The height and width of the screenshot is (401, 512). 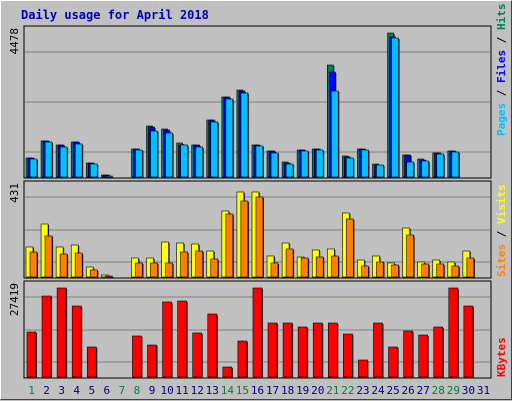 I want to click on legend-visits-sites: Sites / Visits, so click(x=501, y=230).